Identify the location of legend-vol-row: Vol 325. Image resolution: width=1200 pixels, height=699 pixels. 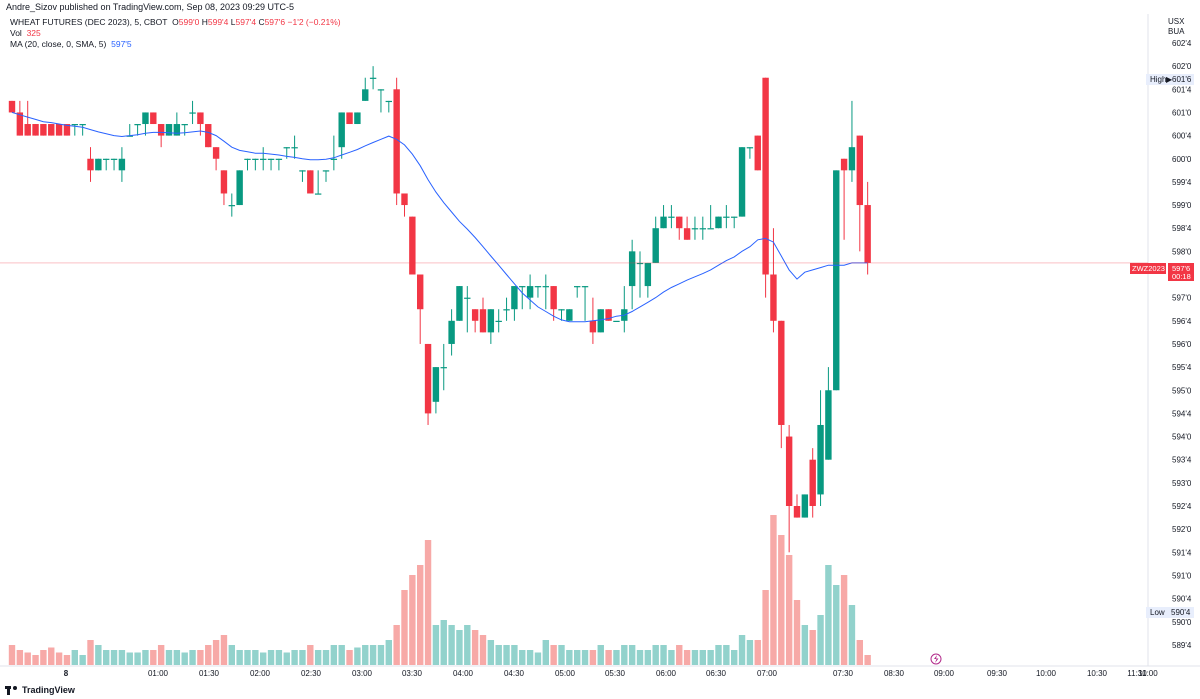
(175, 33).